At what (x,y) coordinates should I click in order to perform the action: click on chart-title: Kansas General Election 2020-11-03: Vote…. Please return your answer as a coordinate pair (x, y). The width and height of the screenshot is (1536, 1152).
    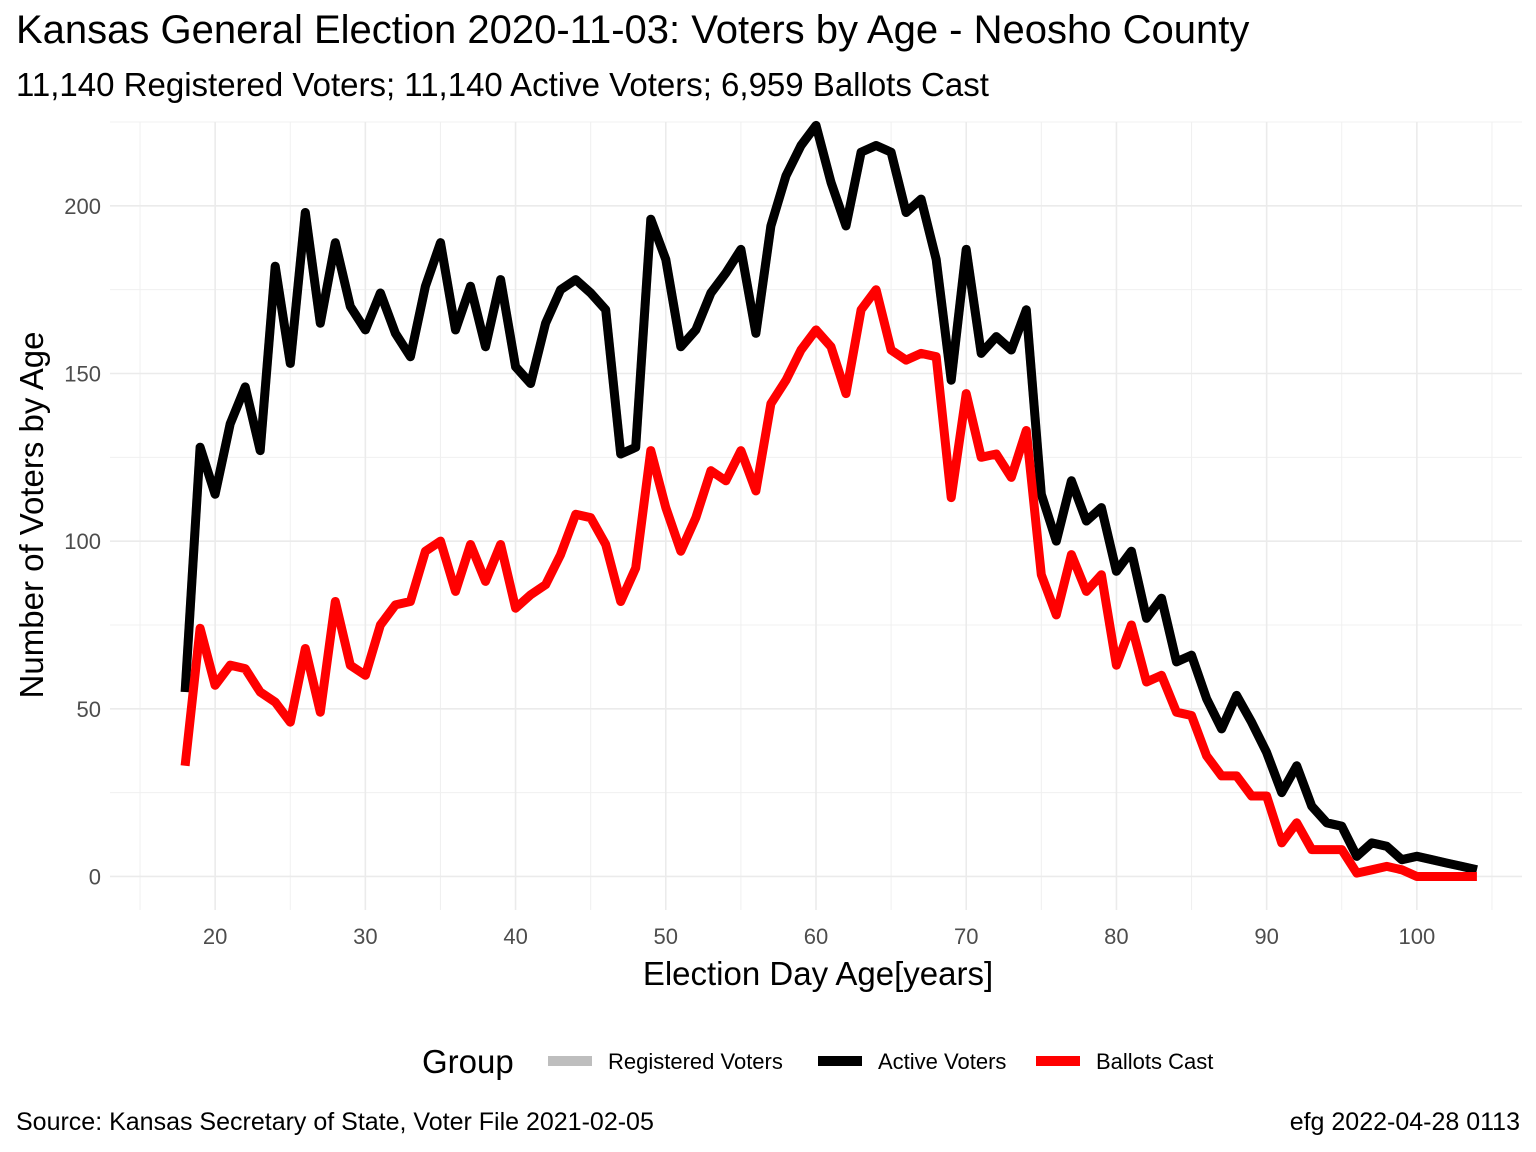
    Looking at the image, I should click on (633, 30).